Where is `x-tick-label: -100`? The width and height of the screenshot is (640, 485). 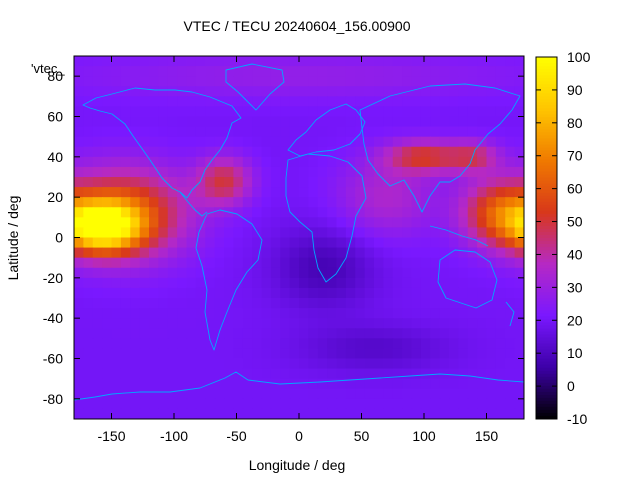
x-tick-label: -100 is located at coordinates (174, 436).